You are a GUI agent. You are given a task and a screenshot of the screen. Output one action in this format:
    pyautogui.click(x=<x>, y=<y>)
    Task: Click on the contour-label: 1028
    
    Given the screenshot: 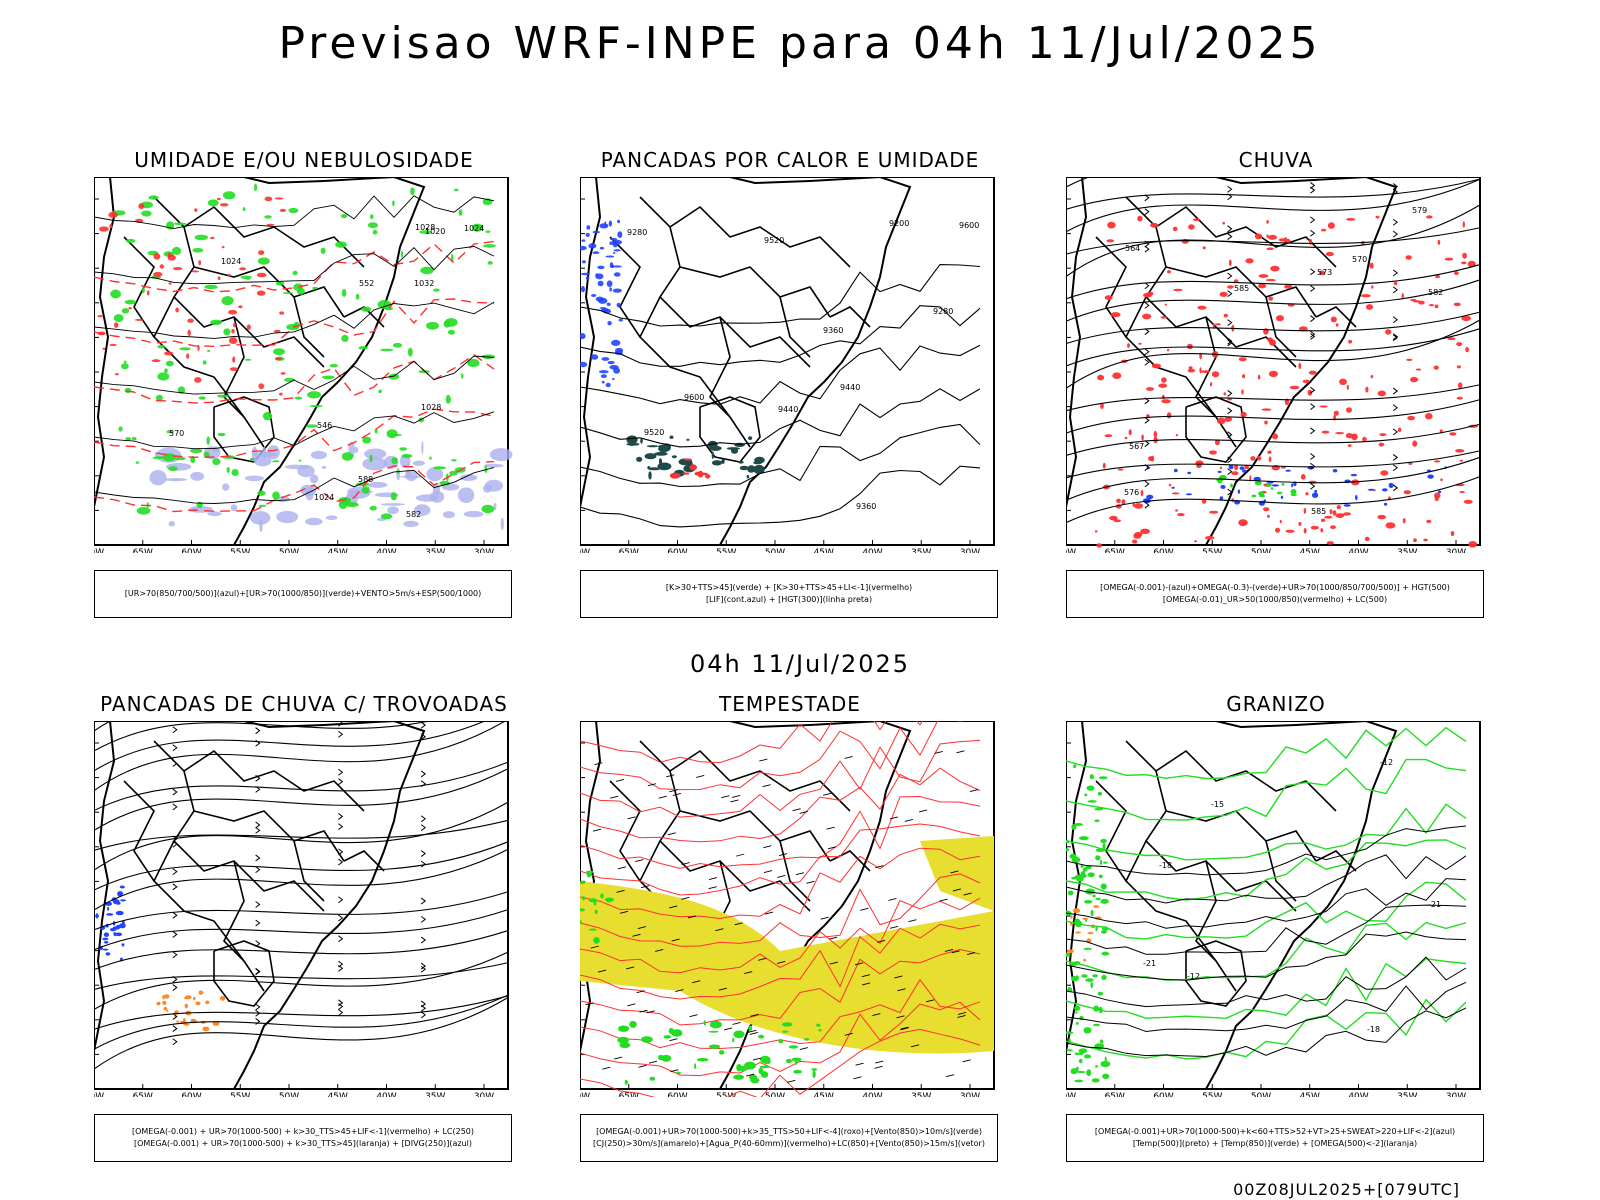 What is the action you would take?
    pyautogui.click(x=425, y=227)
    